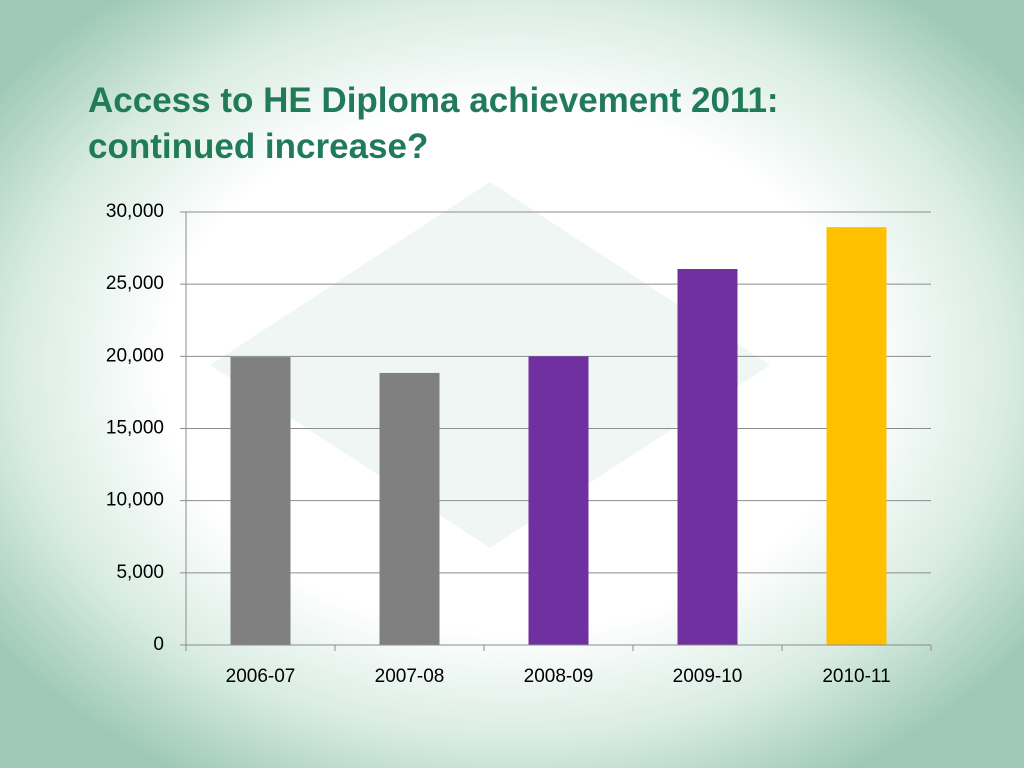  What do you see at coordinates (135, 355) in the screenshot?
I see `y-tick-label: 20,000` at bounding box center [135, 355].